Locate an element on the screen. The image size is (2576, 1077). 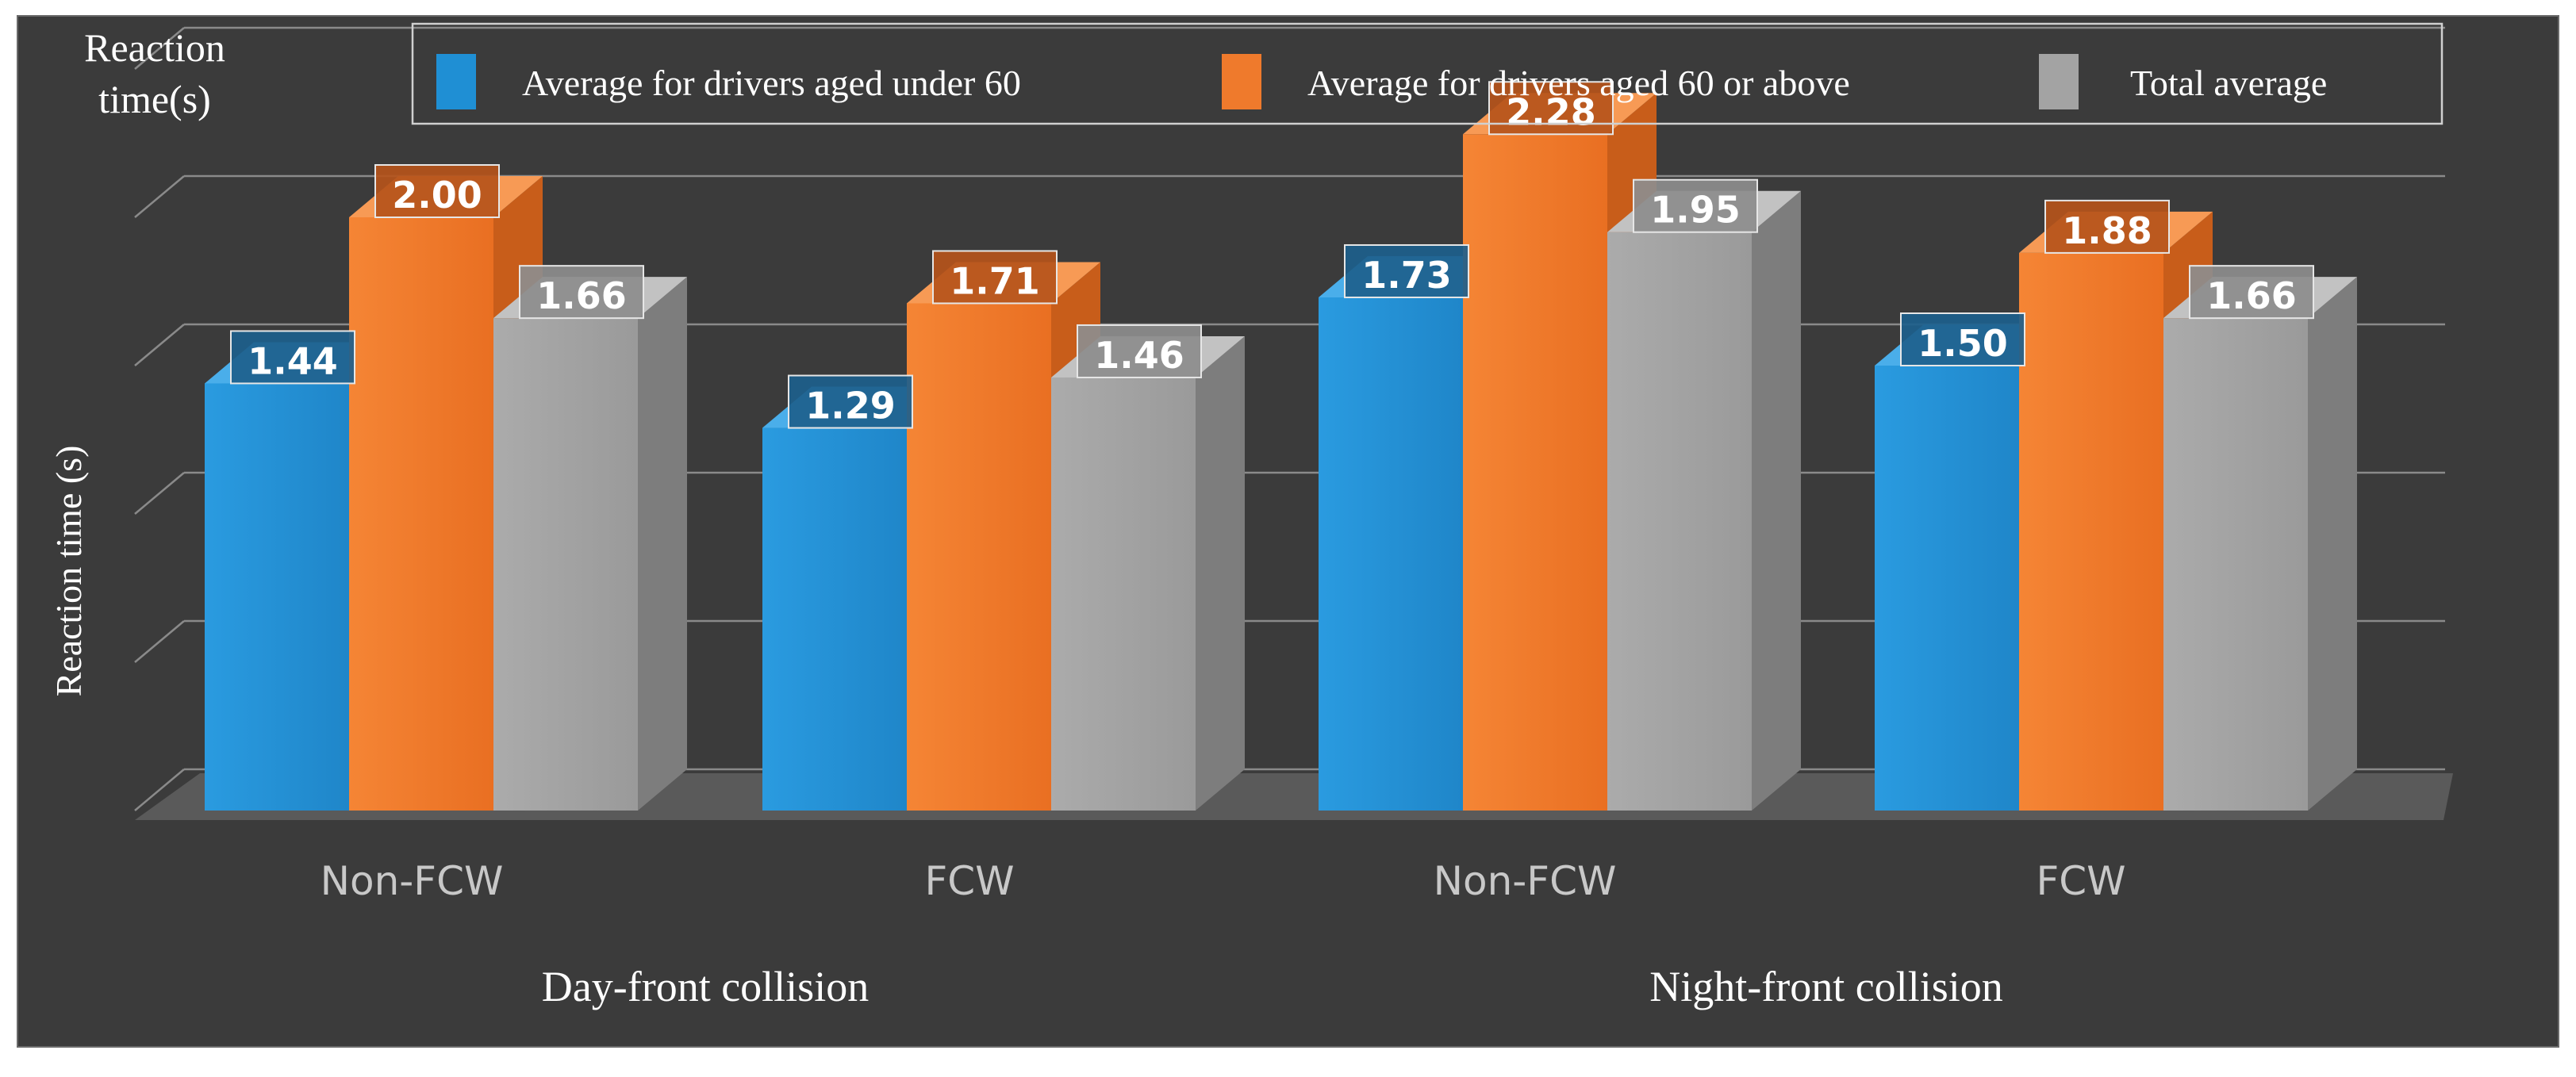
category-label-day-non-fcw: Non-FCW is located at coordinates (412, 881).